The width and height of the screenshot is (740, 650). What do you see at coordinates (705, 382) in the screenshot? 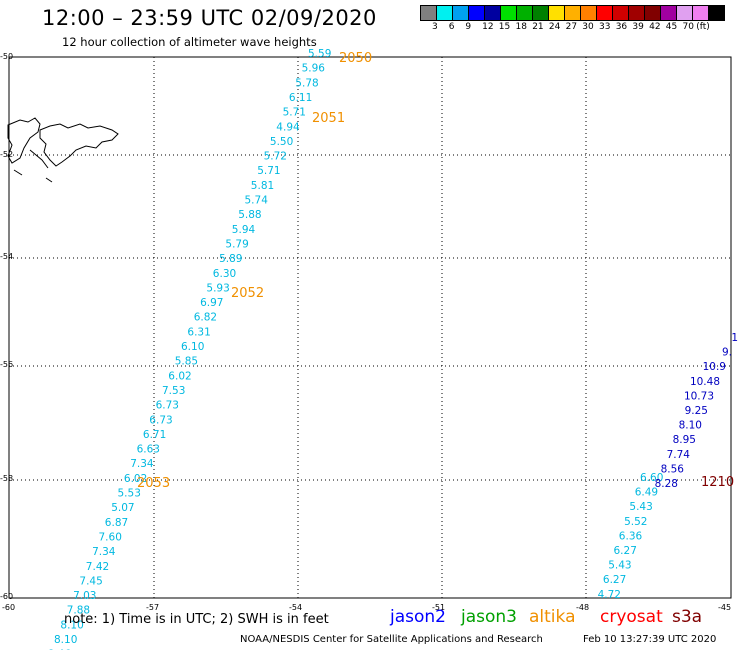
I see `wave-height-value: 10.48` at bounding box center [705, 382].